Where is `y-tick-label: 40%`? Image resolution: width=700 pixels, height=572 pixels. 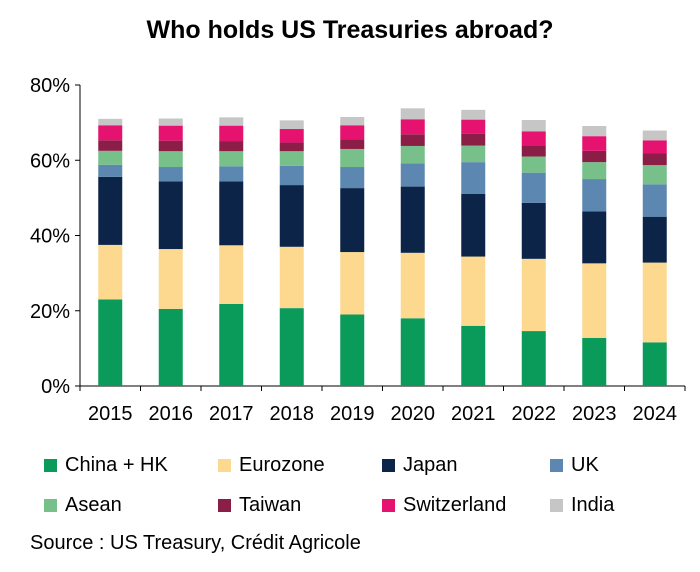 y-tick-label: 40% is located at coordinates (50, 237).